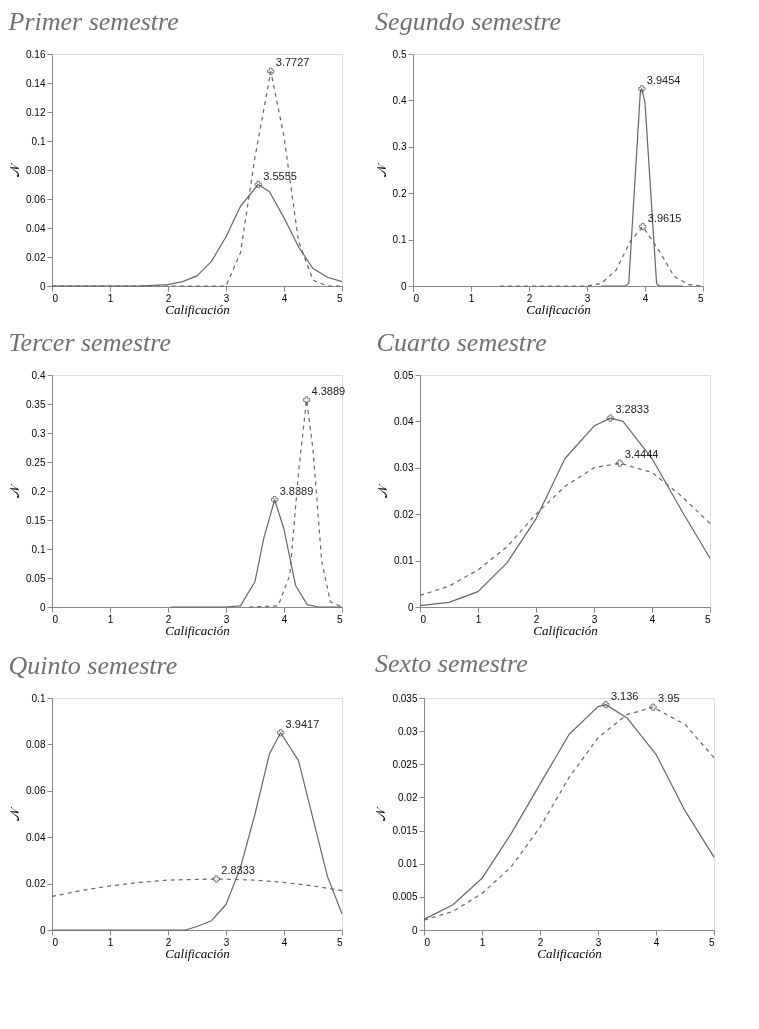 The image size is (759, 1029). I want to click on y-tick-label: 0.15, so click(36, 520).